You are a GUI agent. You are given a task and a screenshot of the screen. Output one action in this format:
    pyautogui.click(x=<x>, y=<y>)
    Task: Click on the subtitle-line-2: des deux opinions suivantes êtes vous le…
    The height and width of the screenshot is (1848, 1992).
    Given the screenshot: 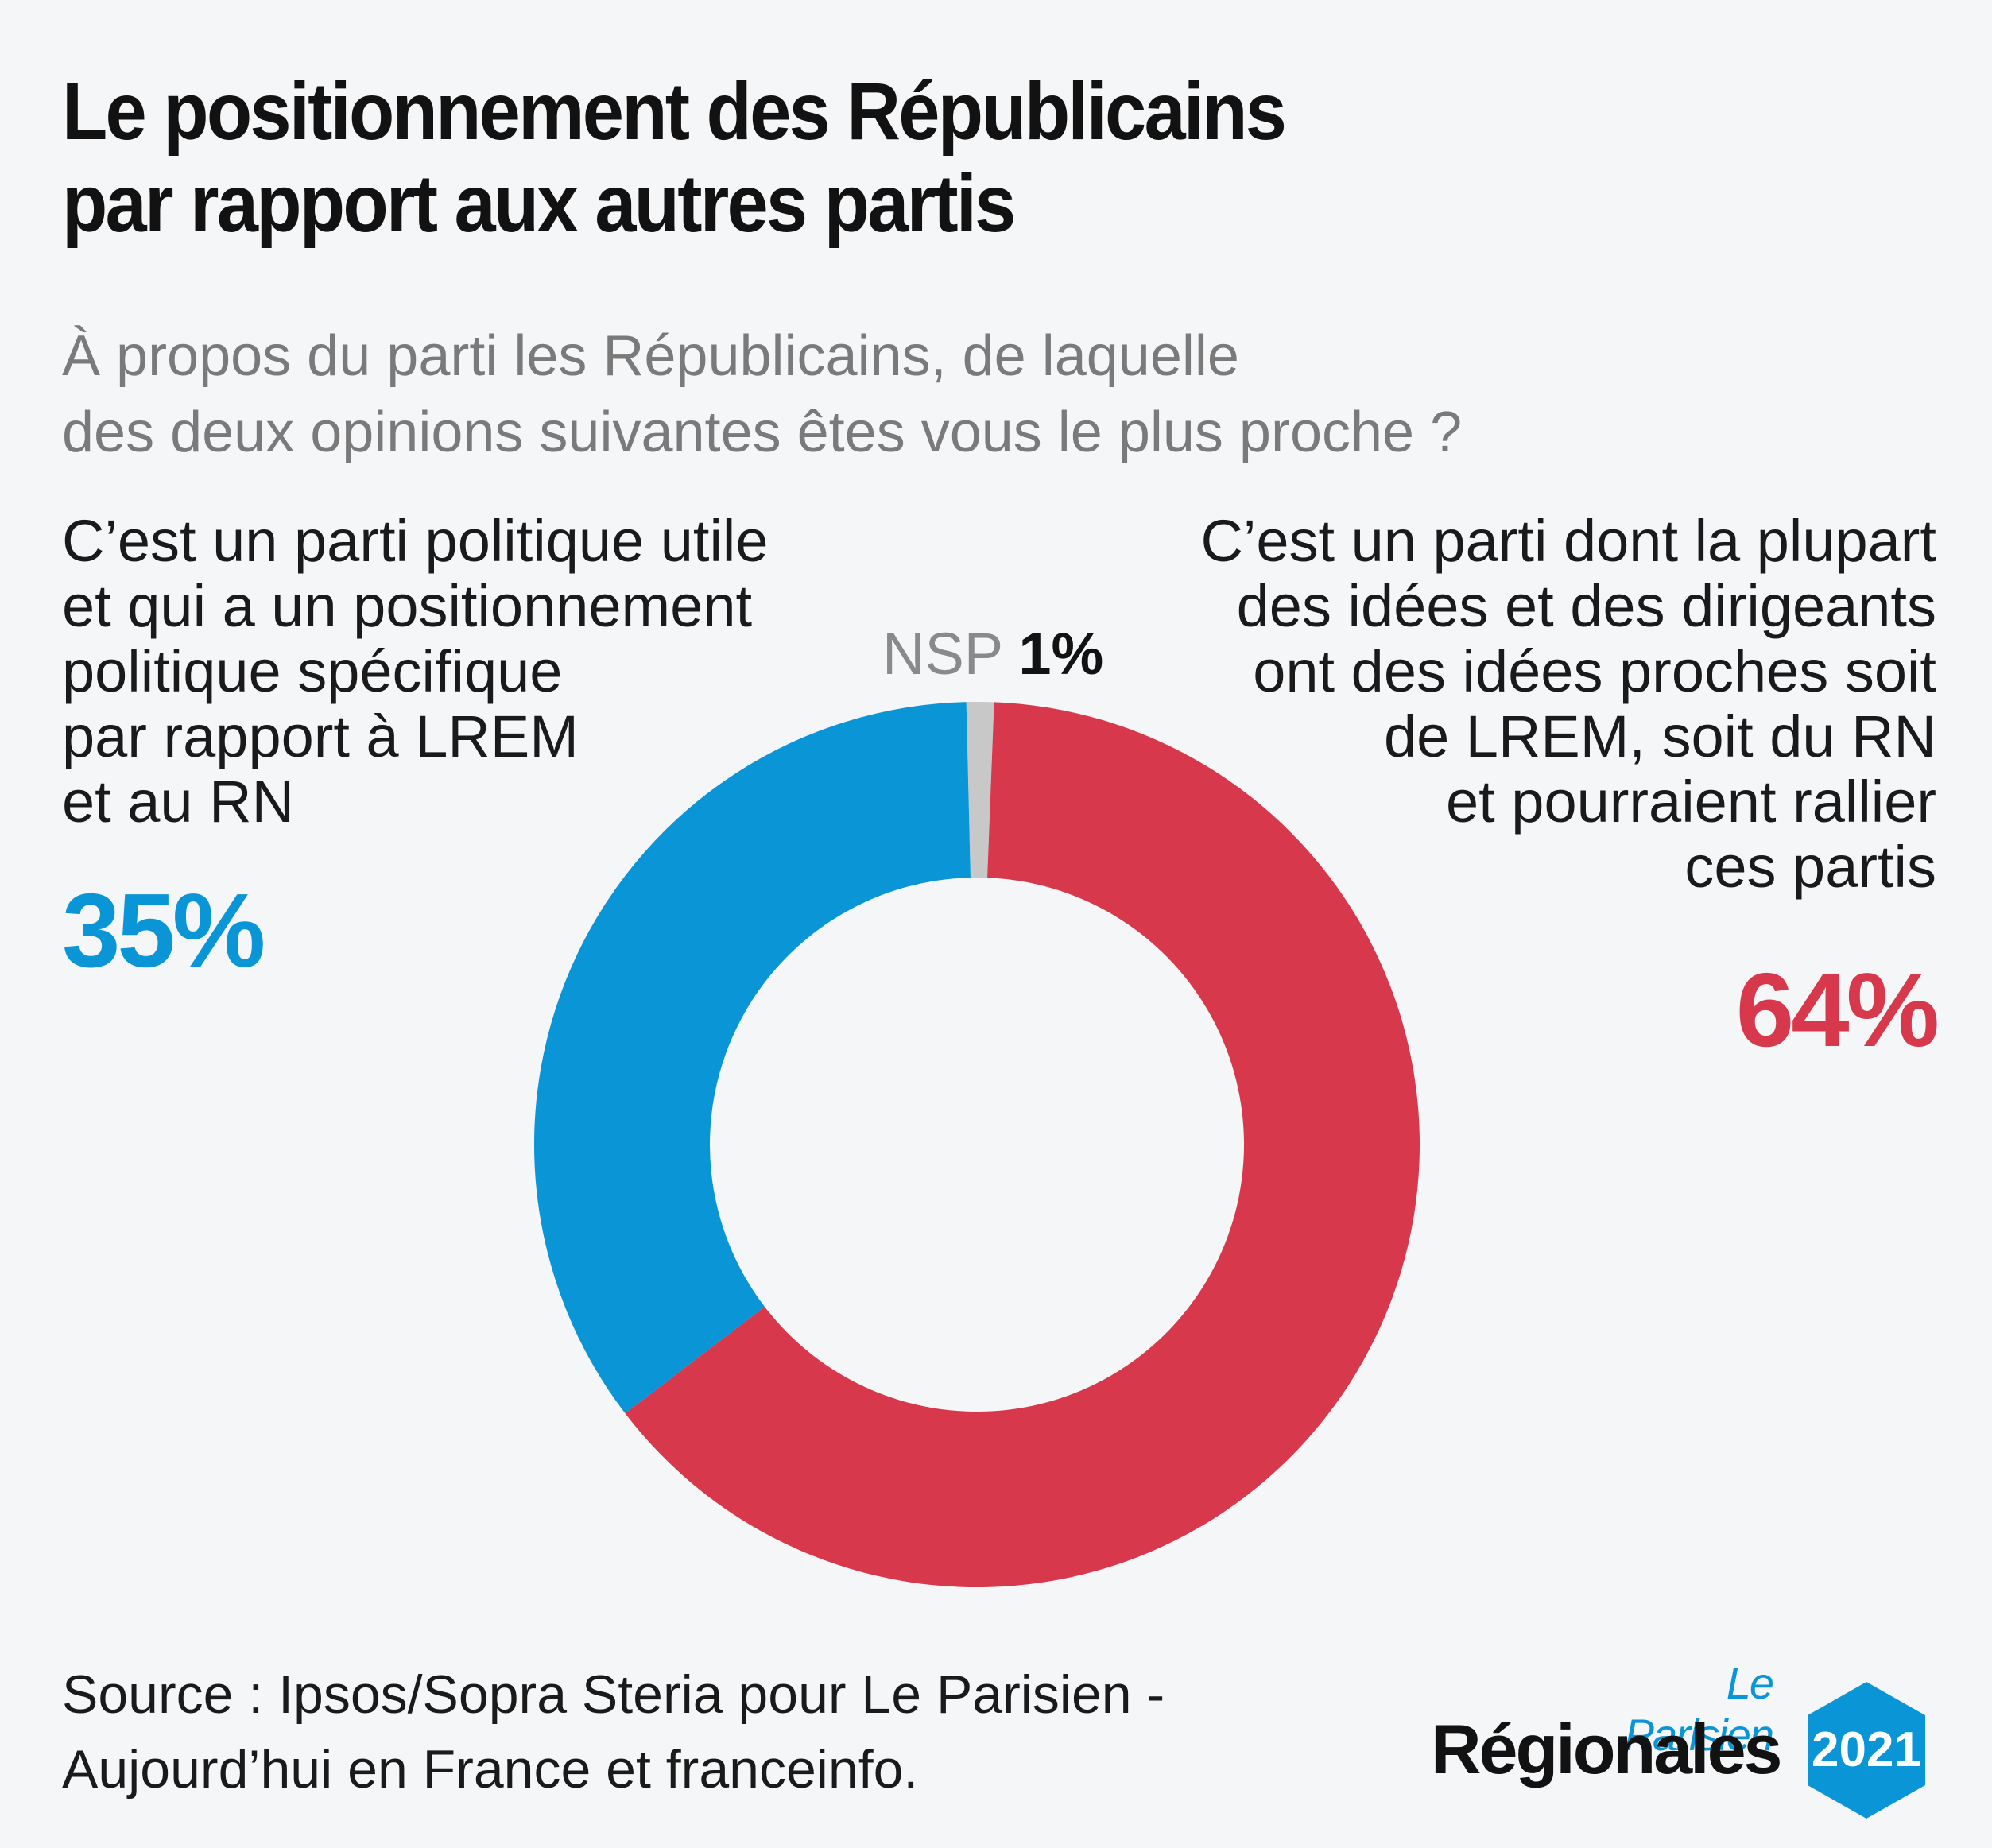 What is the action you would take?
    pyautogui.click(x=762, y=433)
    